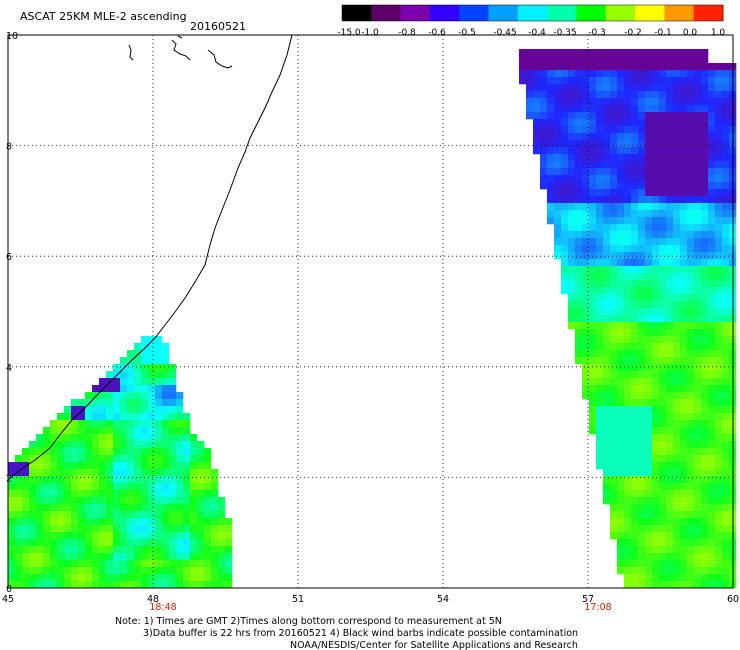 The height and width of the screenshot is (650, 740). I want to click on colorbar-frame, so click(532, 13).